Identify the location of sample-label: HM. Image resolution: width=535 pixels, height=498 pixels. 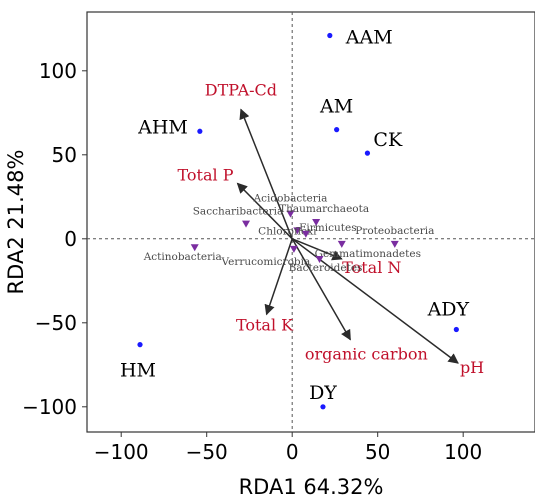
(138, 371).